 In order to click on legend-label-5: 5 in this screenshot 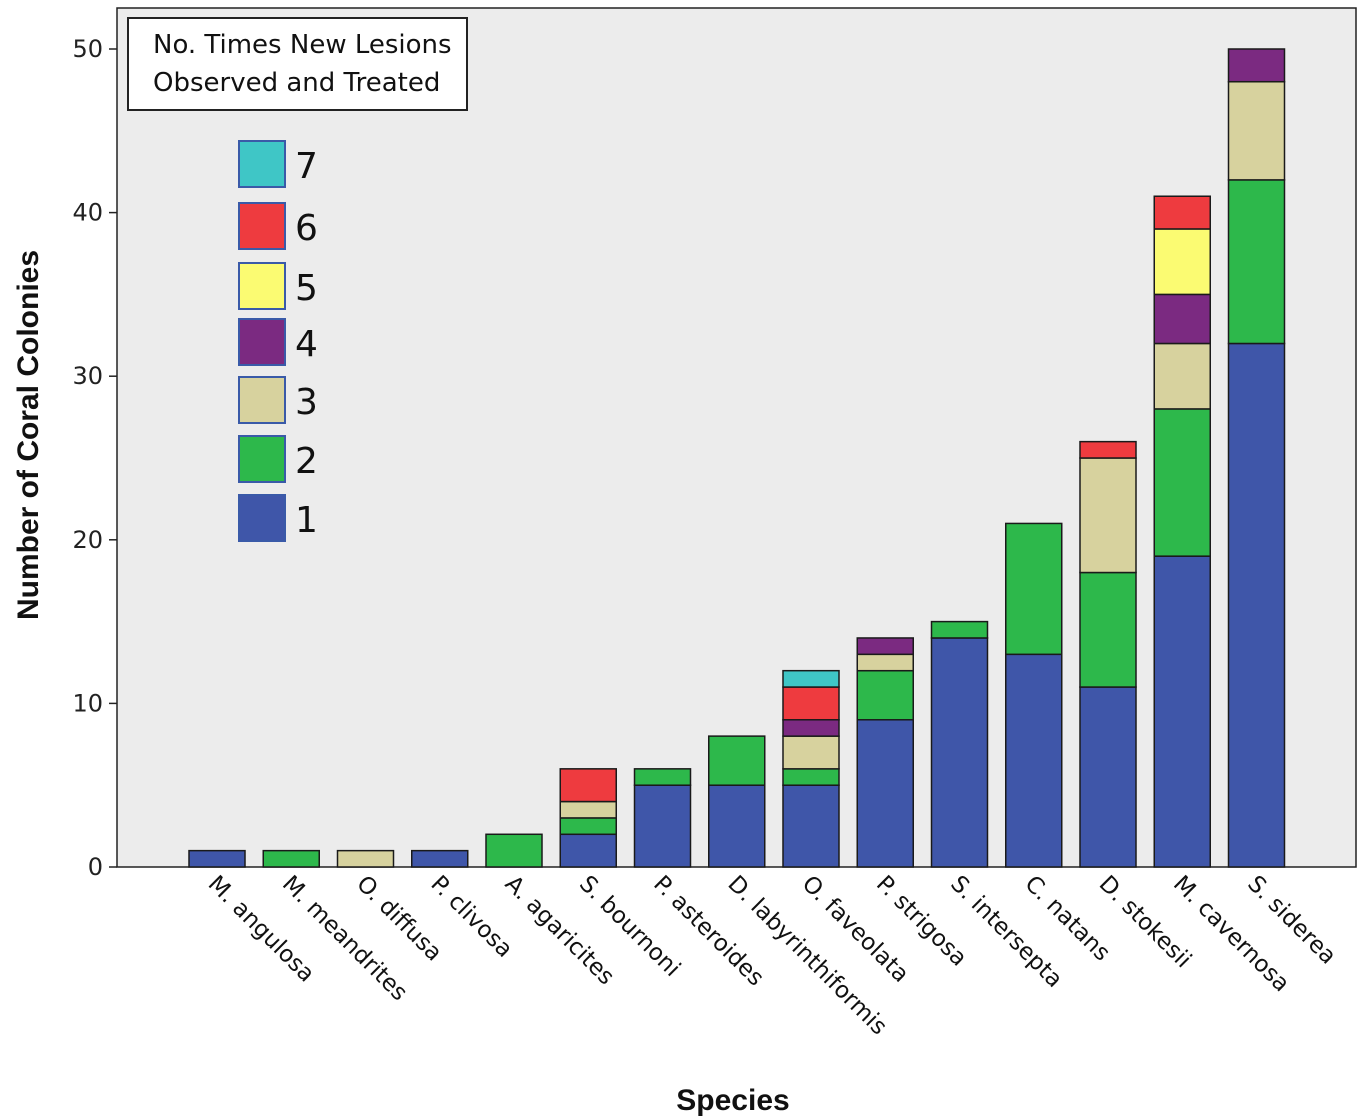, I will do `click(306, 288)`.